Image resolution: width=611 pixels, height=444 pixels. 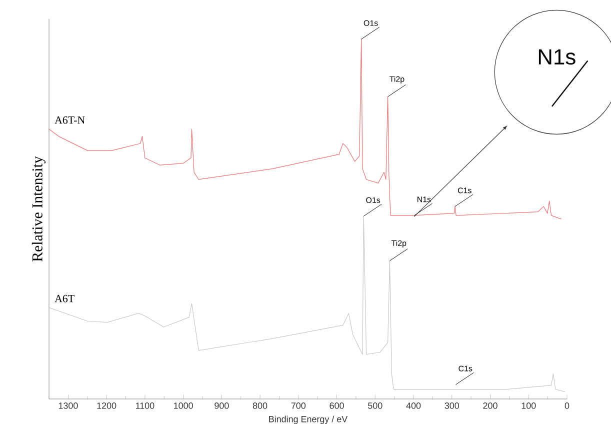 I want to click on x-tick-label: 1000, so click(x=183, y=405).